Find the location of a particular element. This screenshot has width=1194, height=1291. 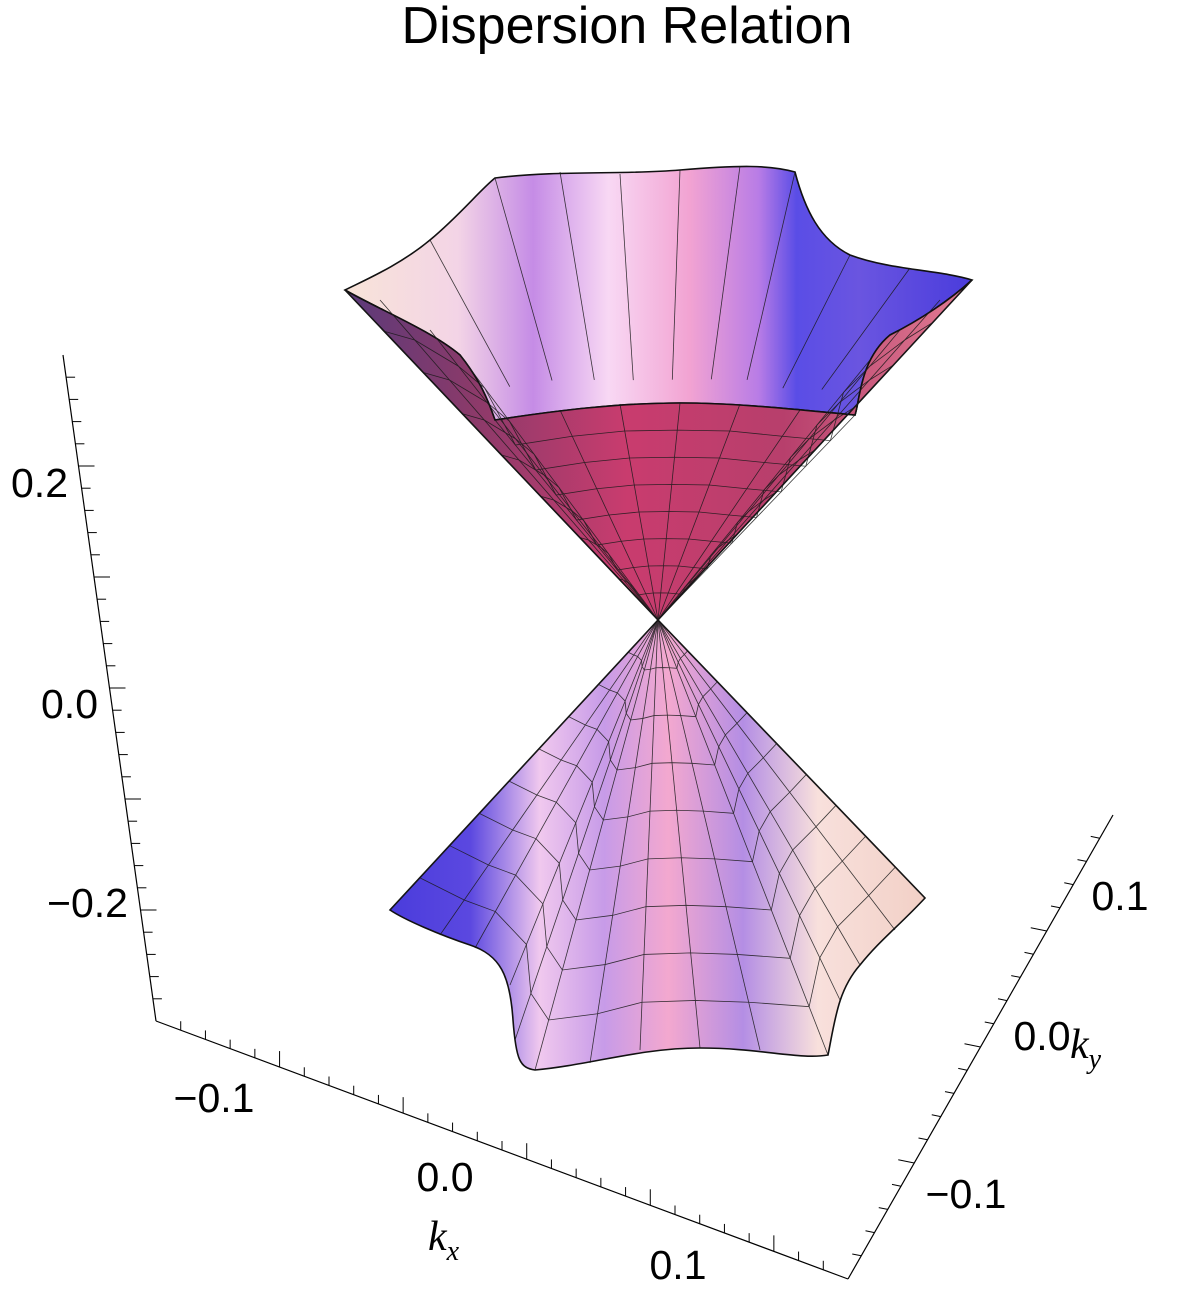

y-tick-labels: −0.1 0.0 0.1 is located at coordinates (1037, 1045).